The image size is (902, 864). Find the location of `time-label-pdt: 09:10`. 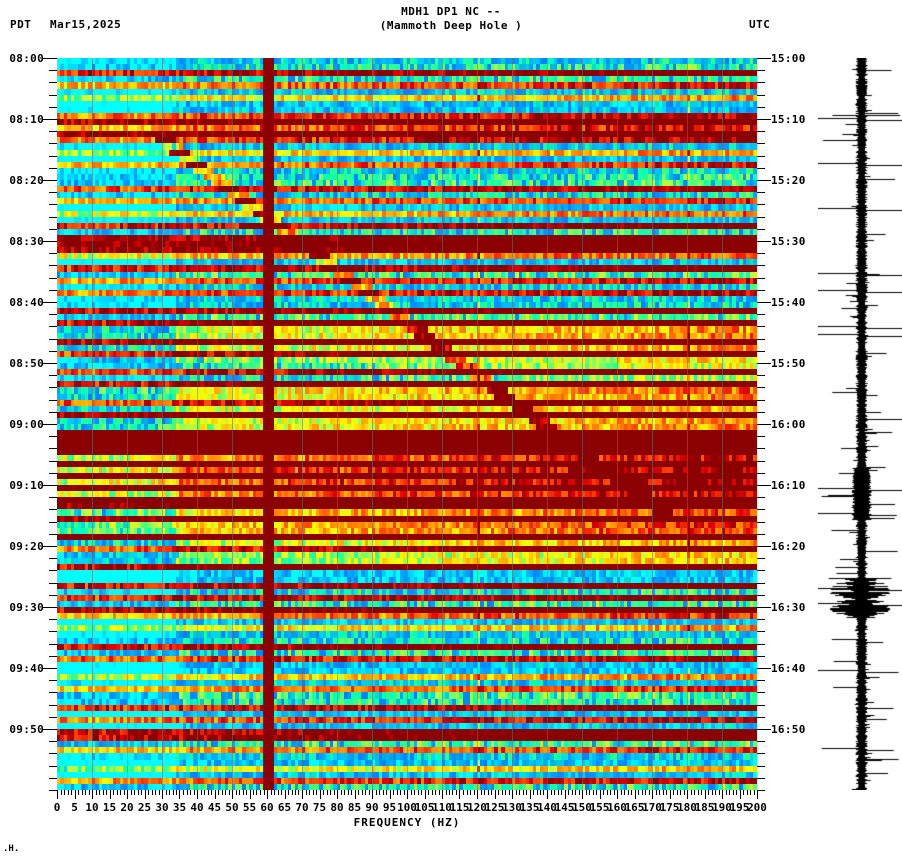

time-label-pdt: 09:10 is located at coordinates (26, 485).